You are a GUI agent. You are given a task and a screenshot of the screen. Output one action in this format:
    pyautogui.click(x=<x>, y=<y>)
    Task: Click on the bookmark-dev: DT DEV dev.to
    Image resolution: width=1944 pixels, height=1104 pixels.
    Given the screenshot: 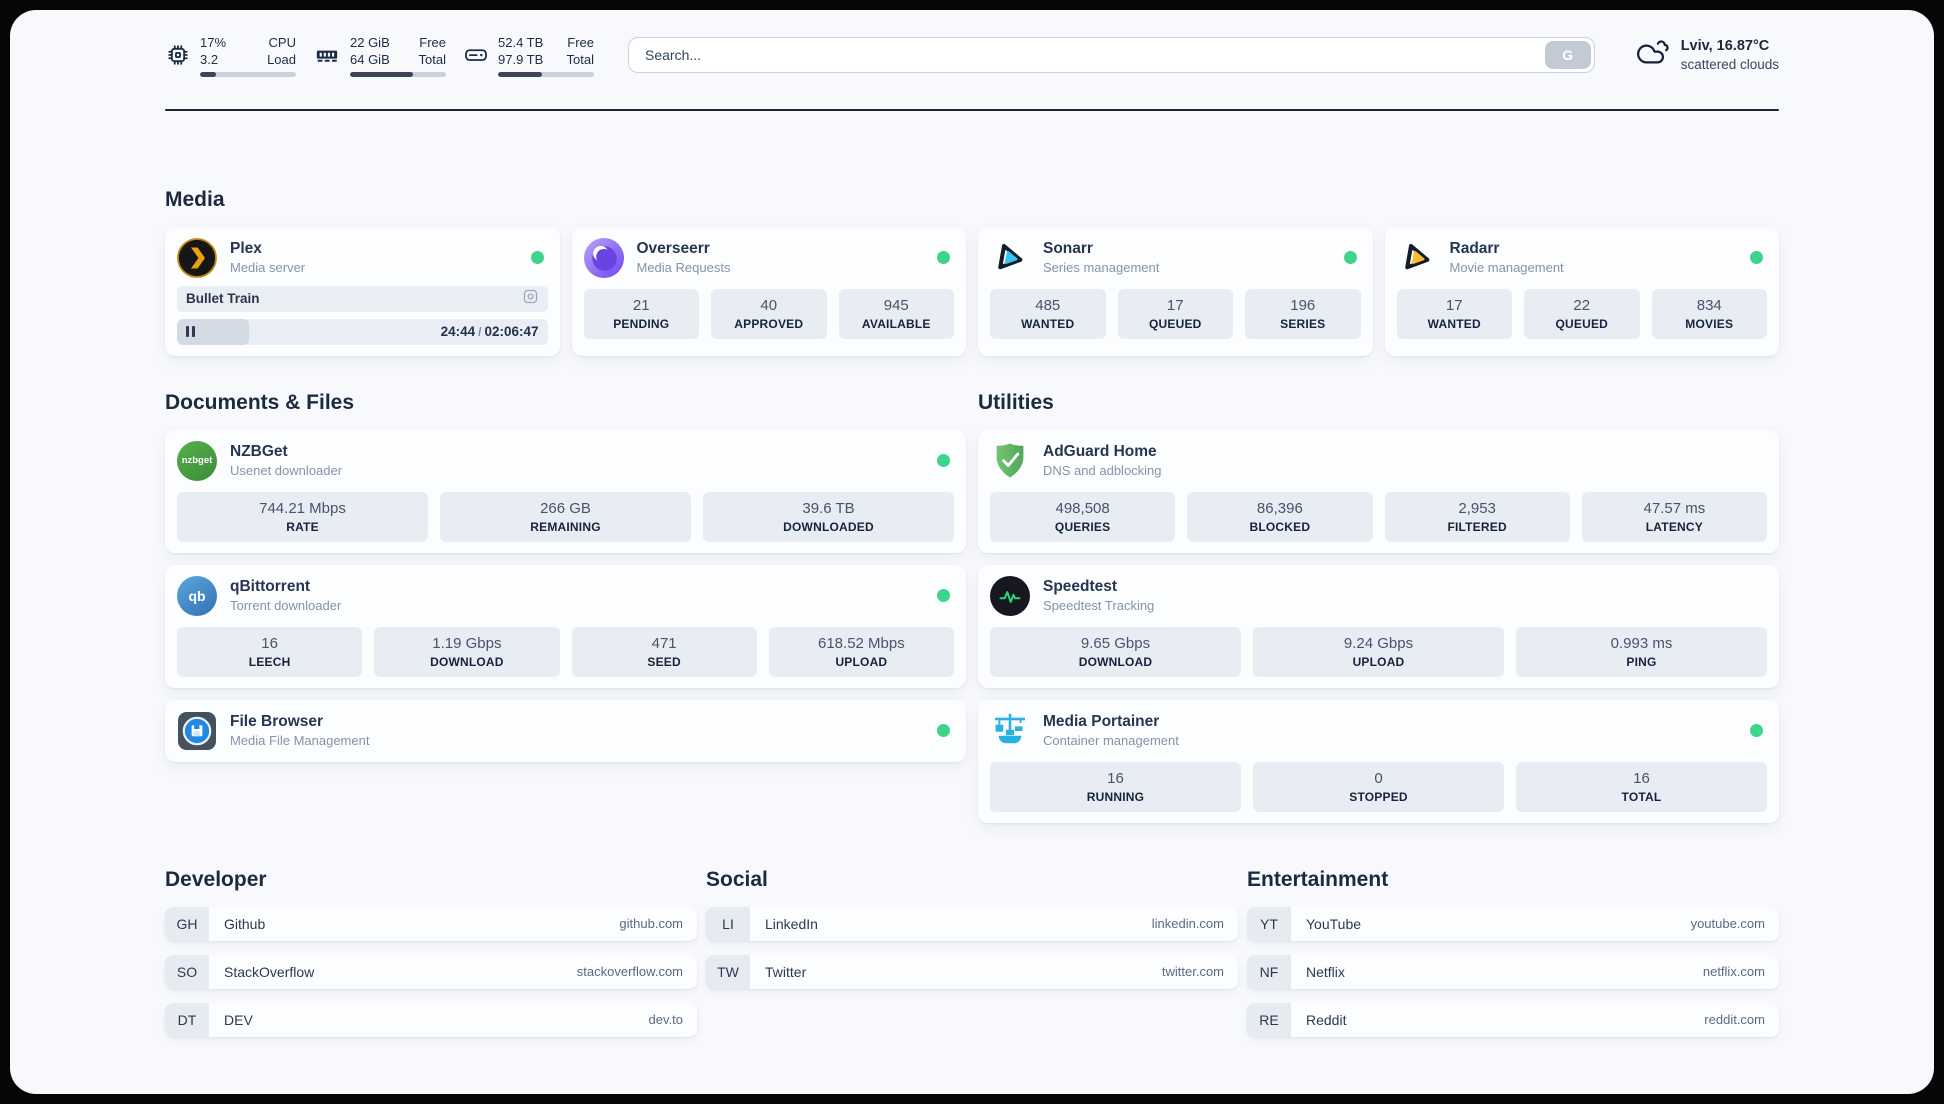 What is the action you would take?
    pyautogui.click(x=431, y=1019)
    